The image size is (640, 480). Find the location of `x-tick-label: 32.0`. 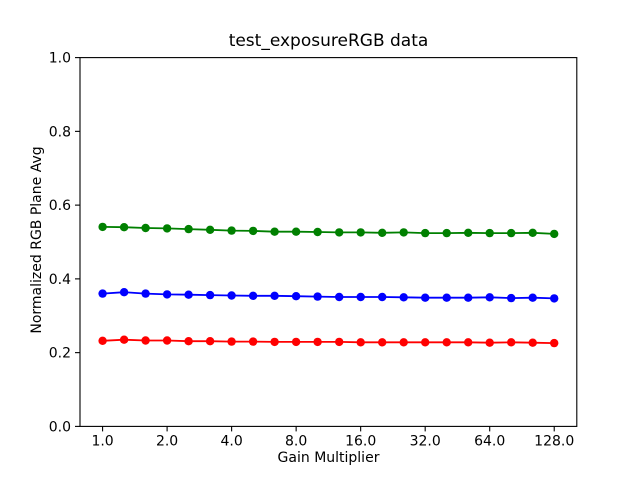

x-tick-label: 32.0 is located at coordinates (425, 441).